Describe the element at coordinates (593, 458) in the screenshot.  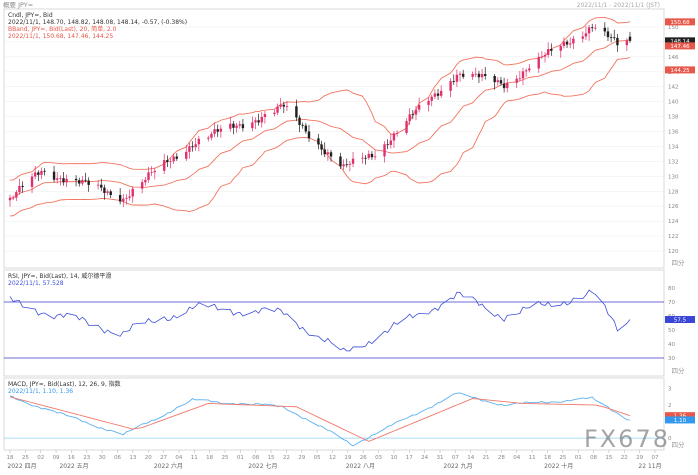
I see `x-day-tick: 08` at that location.